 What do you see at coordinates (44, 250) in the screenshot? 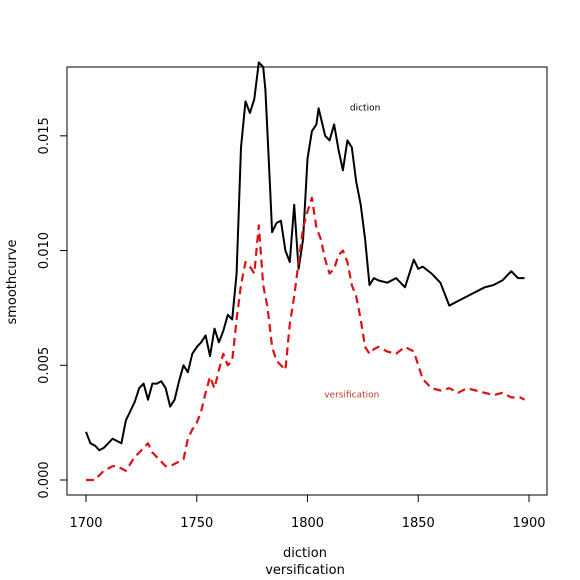
I see `y-tick-label: 0.010` at bounding box center [44, 250].